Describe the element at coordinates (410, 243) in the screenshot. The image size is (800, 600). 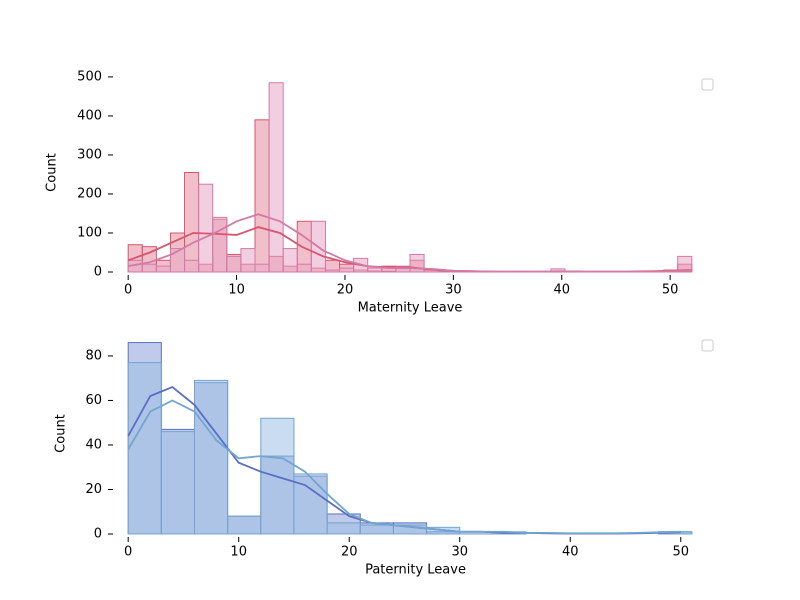
I see `kde-line` at that location.